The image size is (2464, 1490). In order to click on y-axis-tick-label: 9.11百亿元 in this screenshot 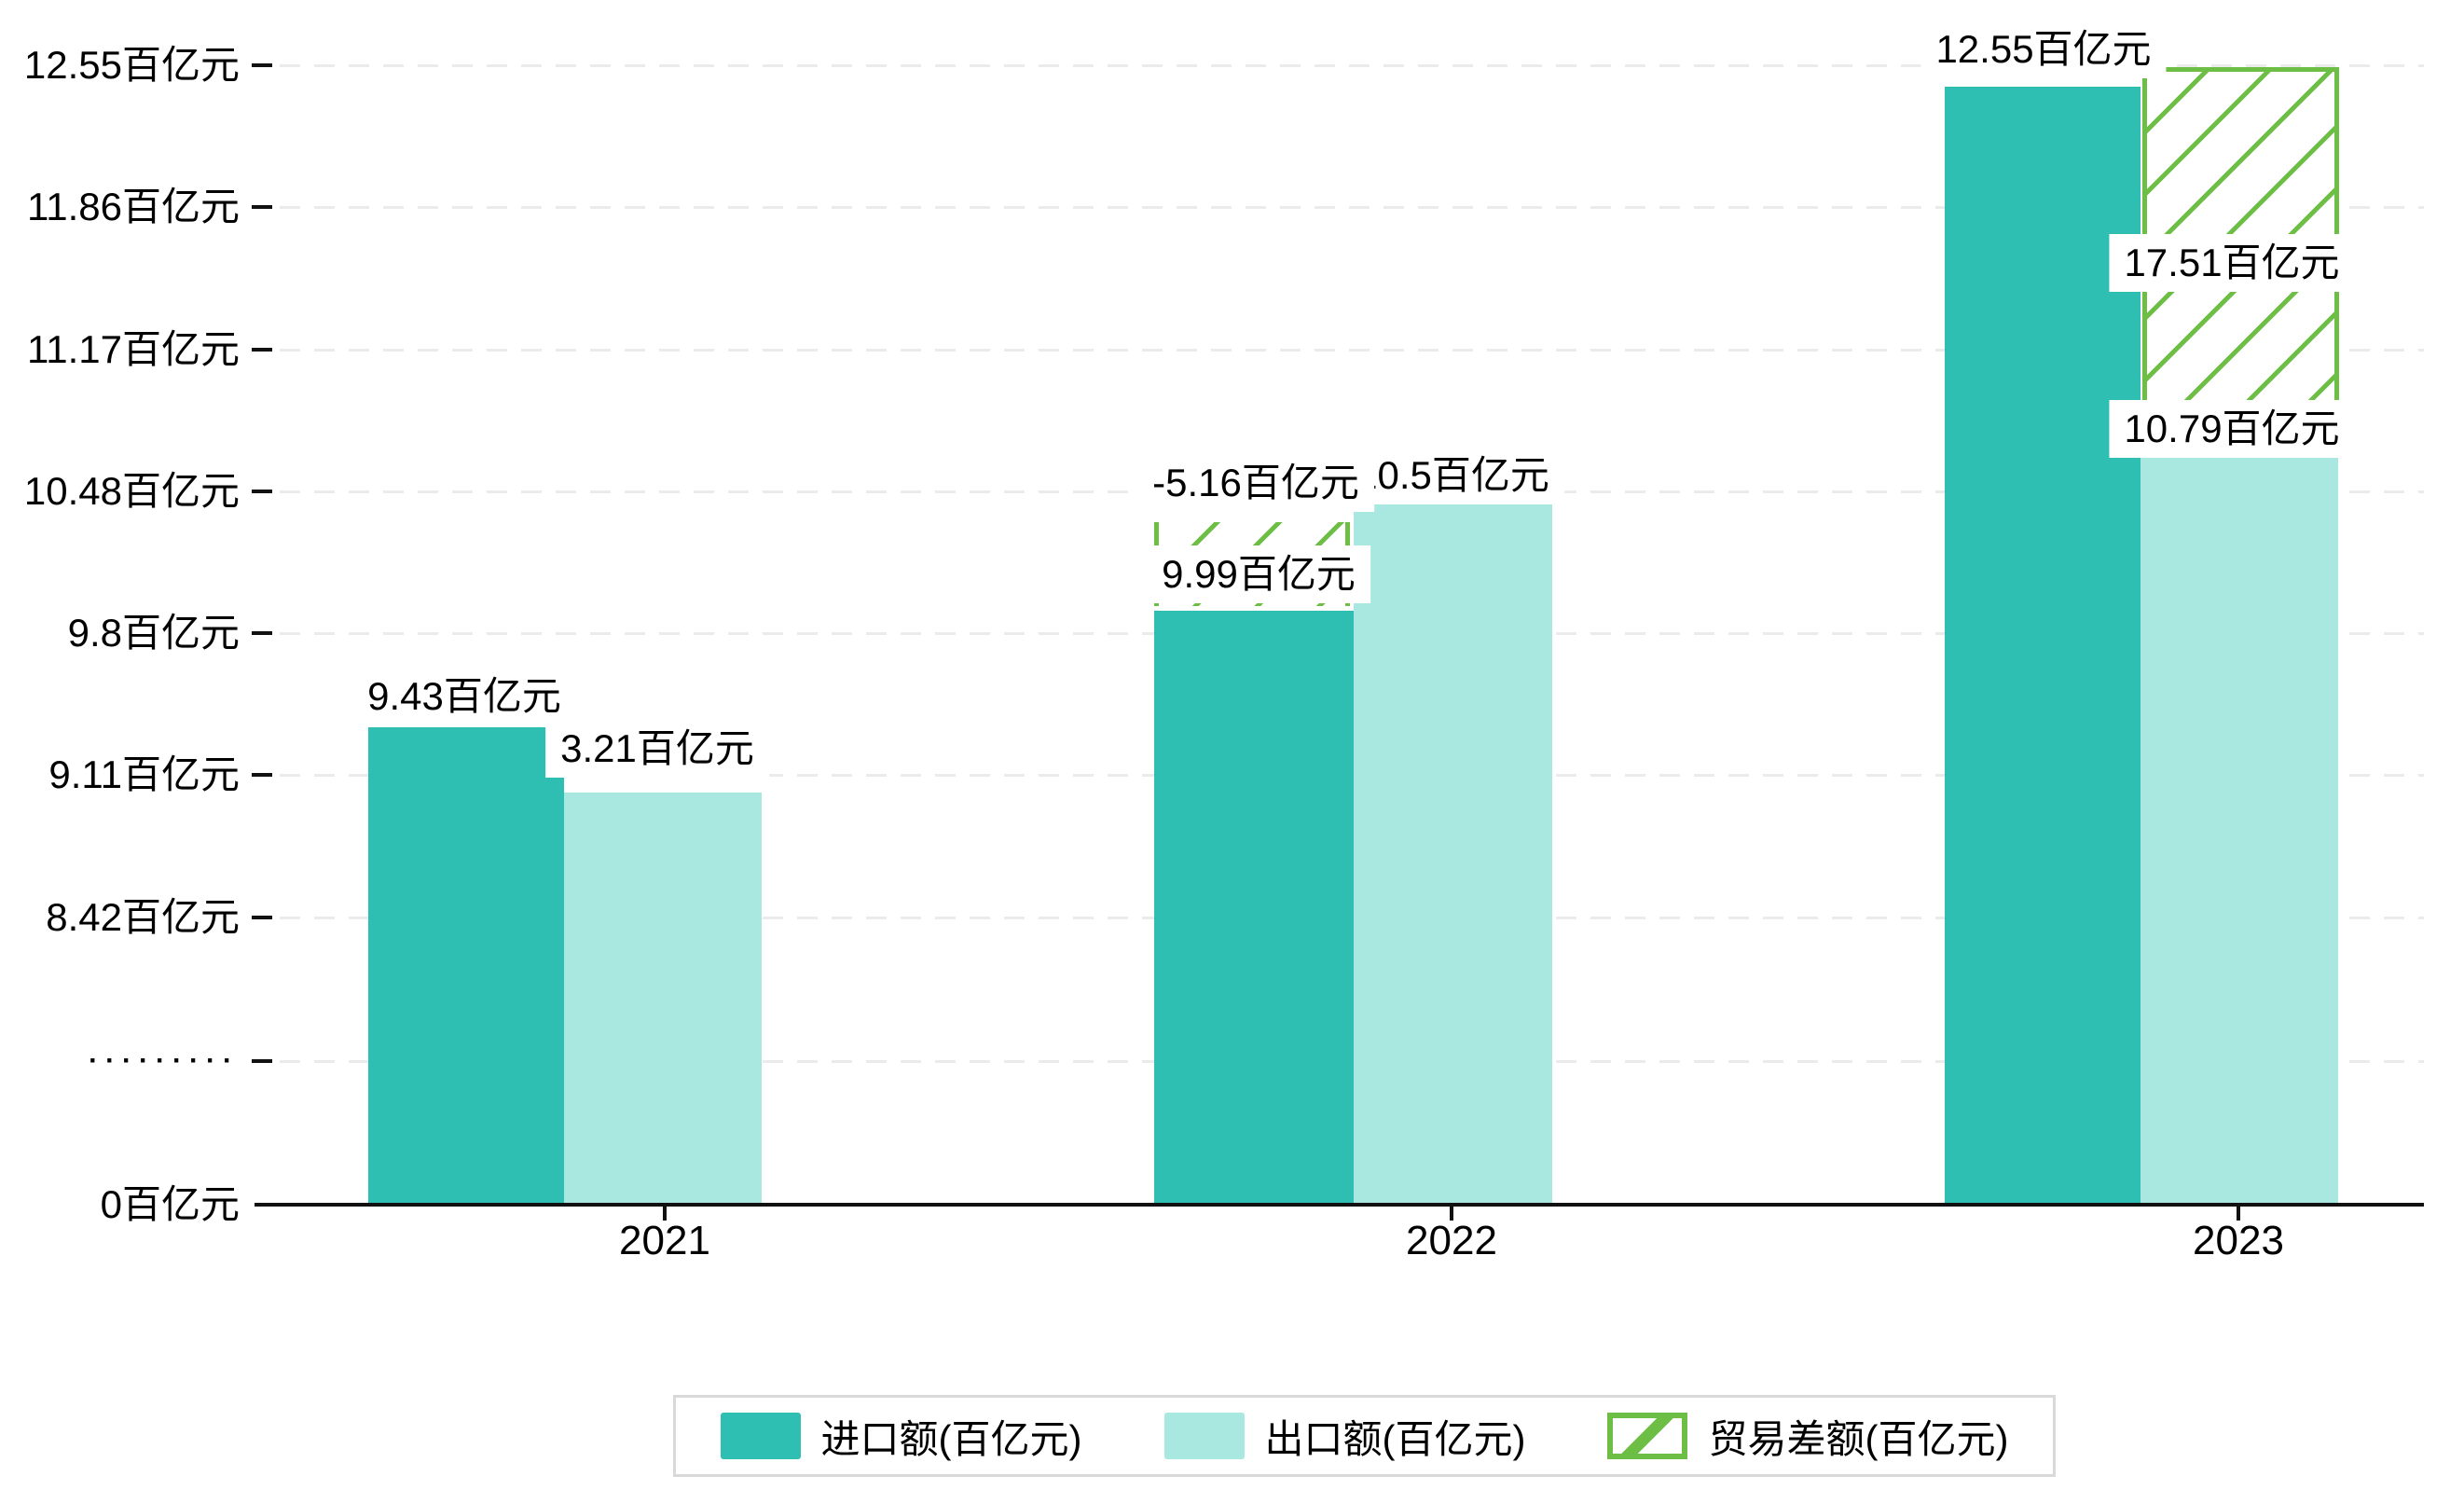, I will do `click(144, 774)`.